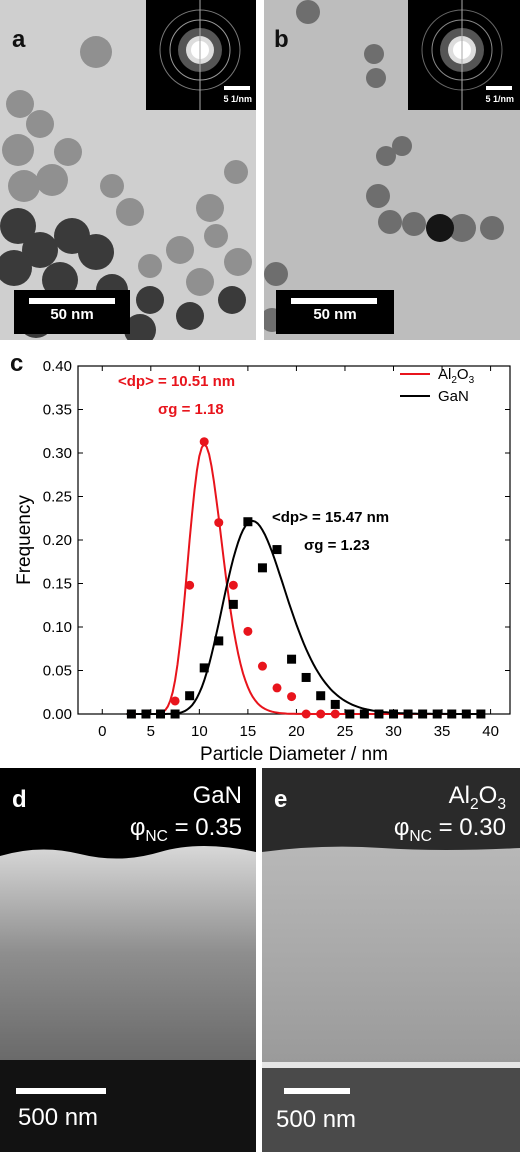  I want to click on y-axis-label: Frequency, so click(24, 540).